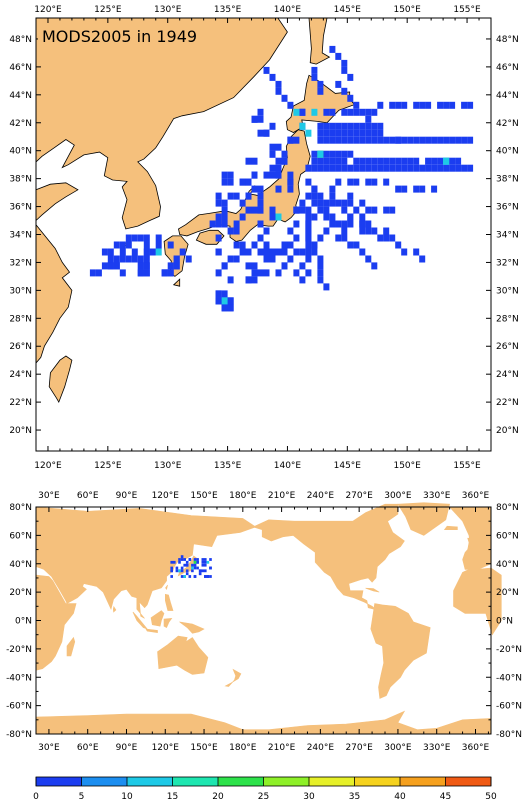 Image resolution: width=529 pixels, height=812 pixels. I want to click on colorbar-label: 0, so click(36, 797).